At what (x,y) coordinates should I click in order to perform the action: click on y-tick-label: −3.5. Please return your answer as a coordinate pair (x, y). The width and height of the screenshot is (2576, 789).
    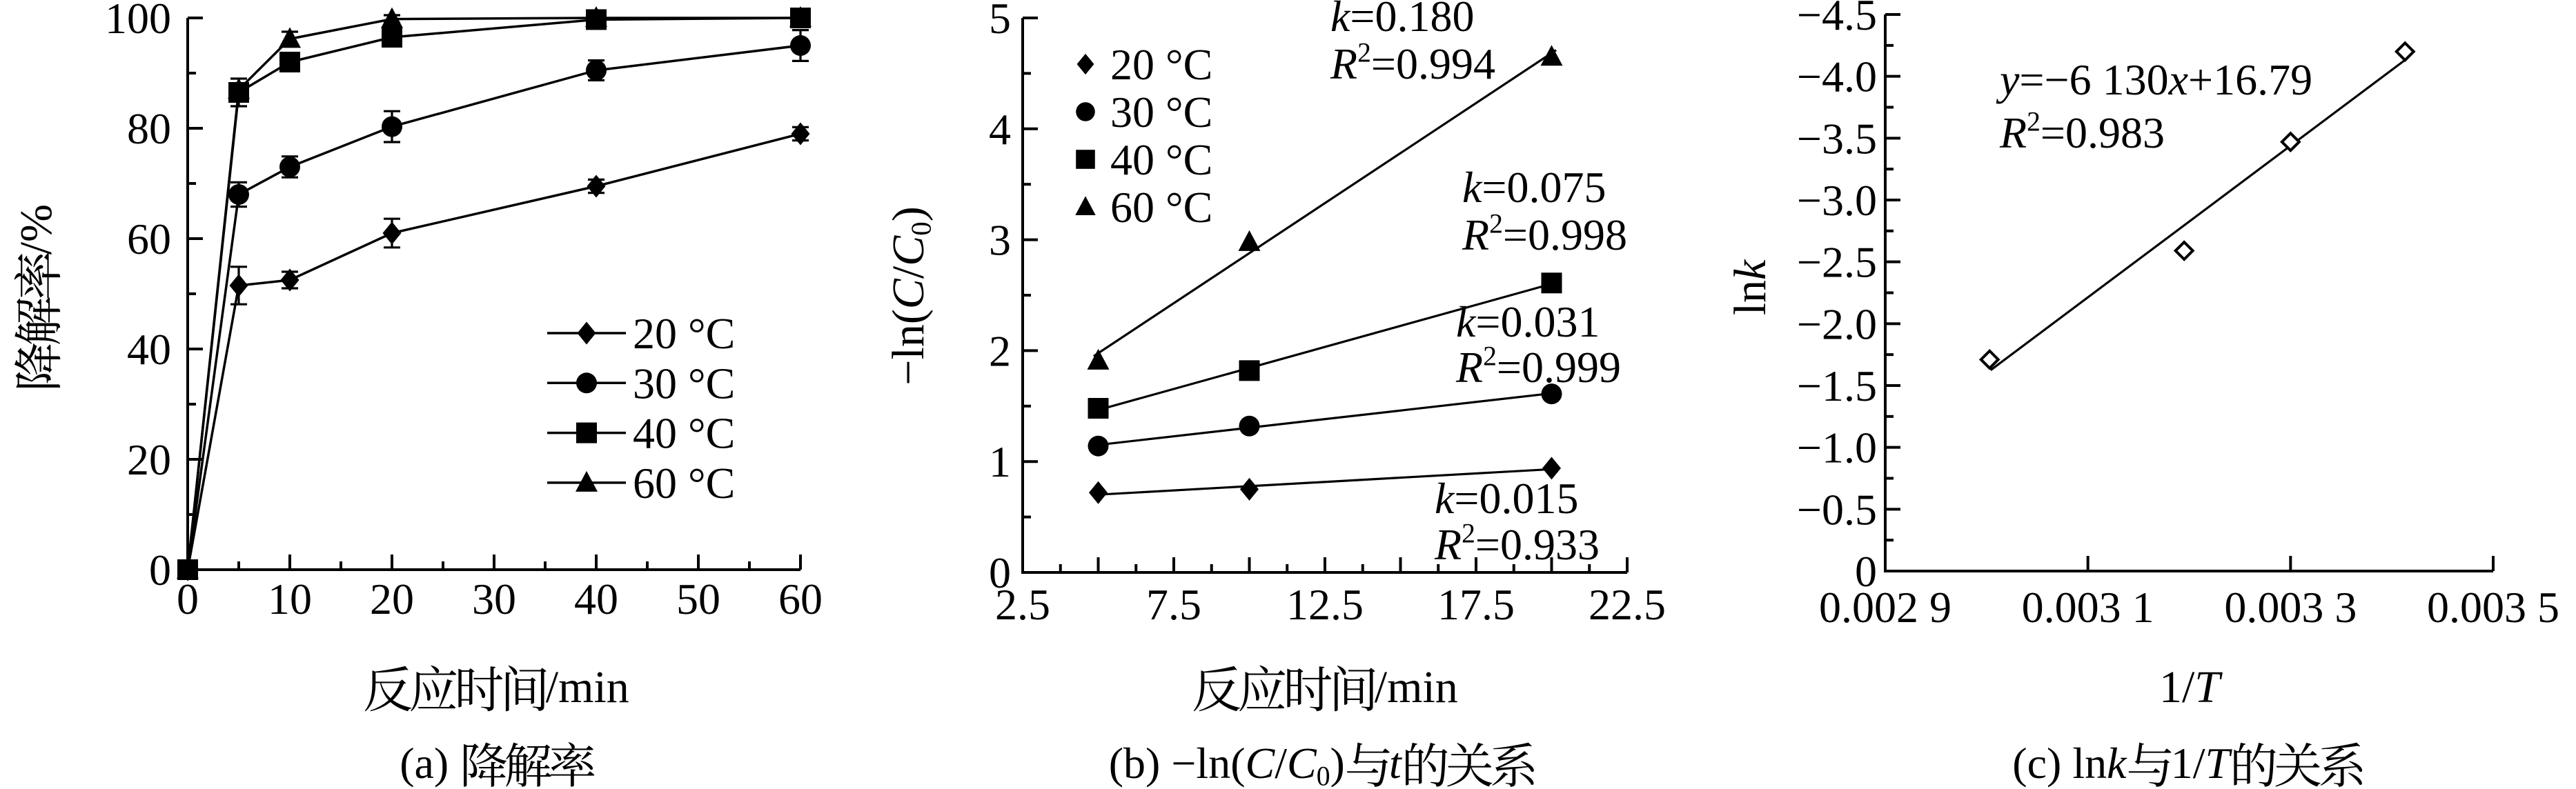
    Looking at the image, I should click on (1837, 139).